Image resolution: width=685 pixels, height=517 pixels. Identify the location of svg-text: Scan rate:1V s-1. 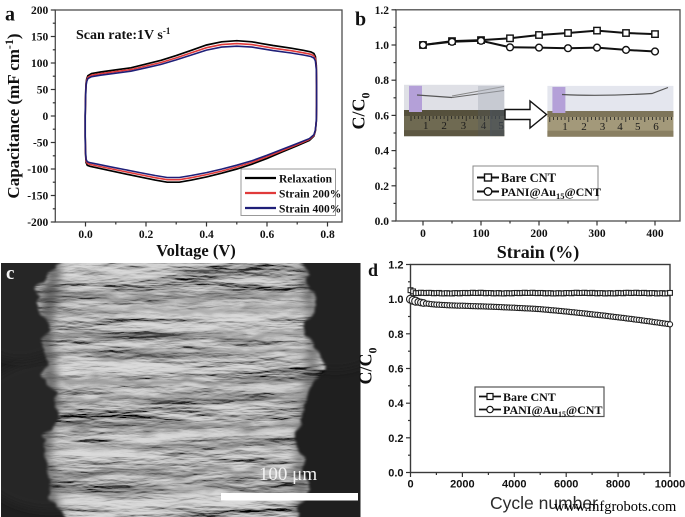
(123, 34).